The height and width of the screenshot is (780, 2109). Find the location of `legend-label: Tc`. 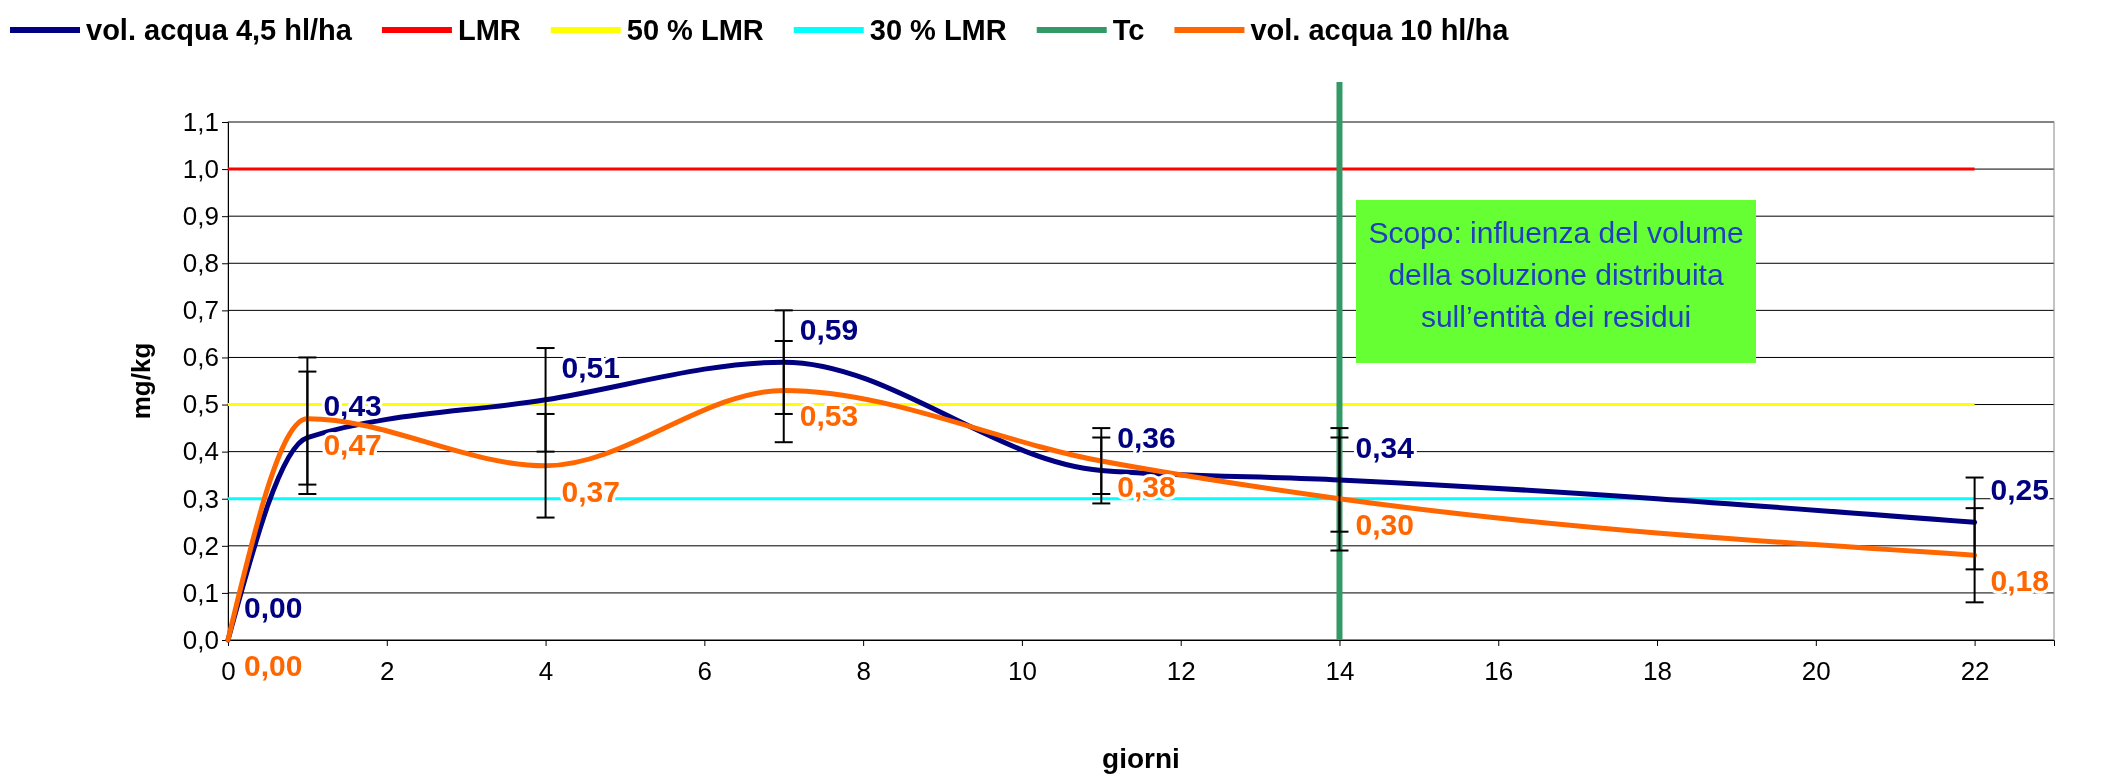

legend-label: Tc is located at coordinates (1128, 30).